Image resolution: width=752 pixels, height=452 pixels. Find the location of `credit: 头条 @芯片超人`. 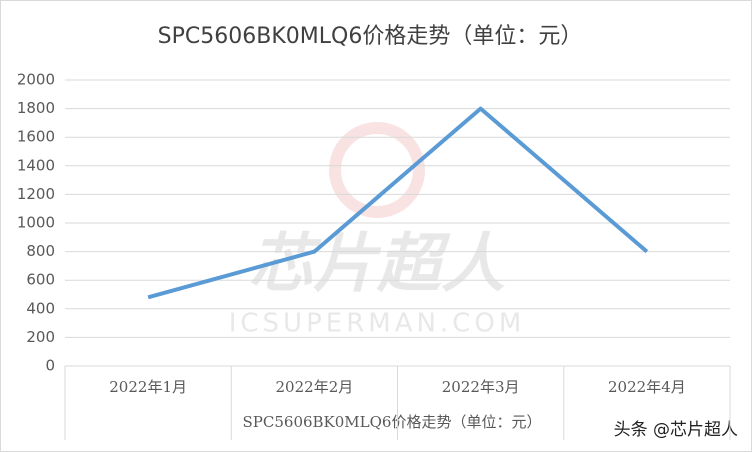

credit: 头条 @芯片超人 is located at coordinates (676, 430).